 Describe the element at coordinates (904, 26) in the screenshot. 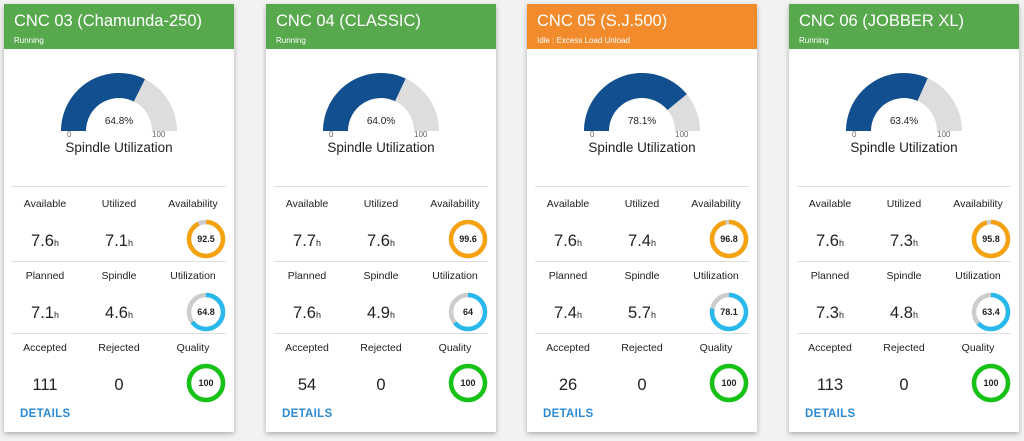

I see `card-header: CNC 06 (JOBBER XL) Running` at that location.